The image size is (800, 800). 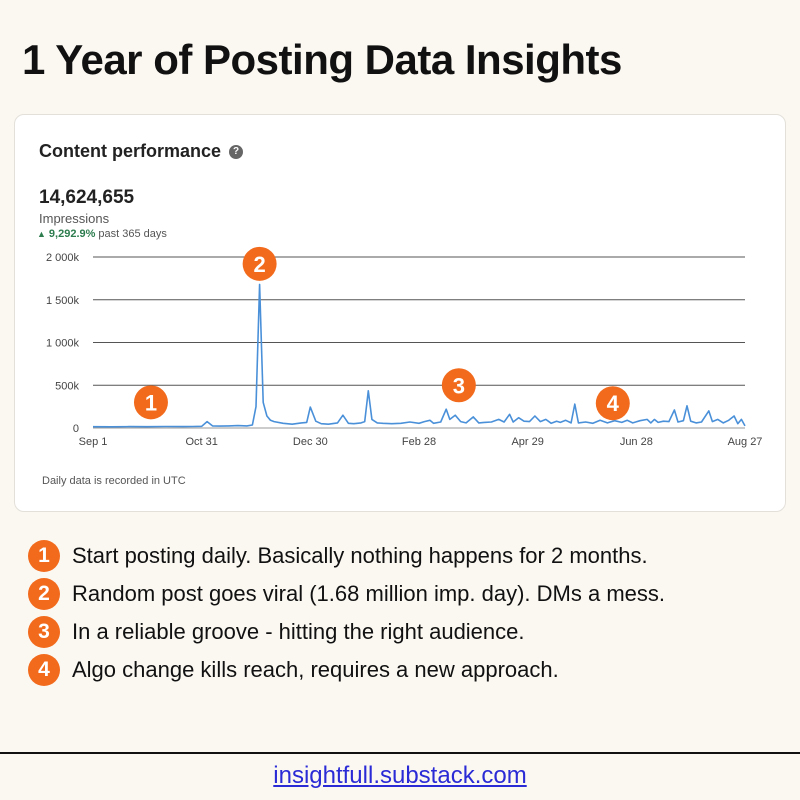 What do you see at coordinates (44, 632) in the screenshot?
I see `note-number-badge: 3` at bounding box center [44, 632].